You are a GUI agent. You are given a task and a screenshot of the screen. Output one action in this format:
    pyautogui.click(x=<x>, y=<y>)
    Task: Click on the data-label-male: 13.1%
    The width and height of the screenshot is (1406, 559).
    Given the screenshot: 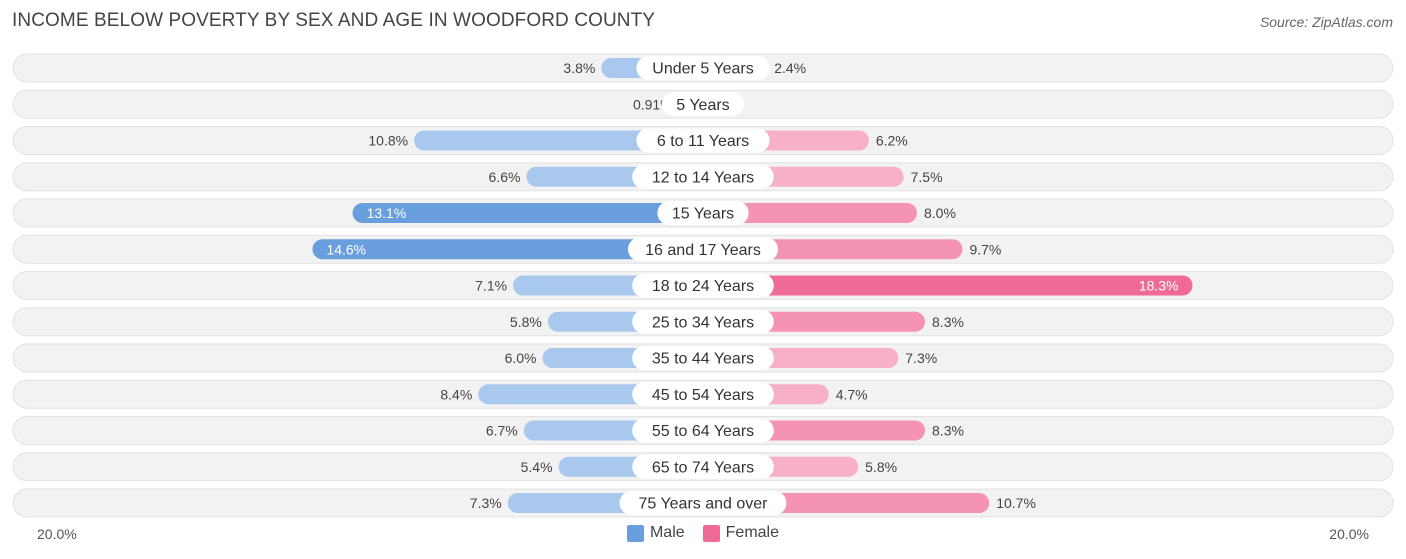 What is the action you would take?
    pyautogui.click(x=387, y=213)
    